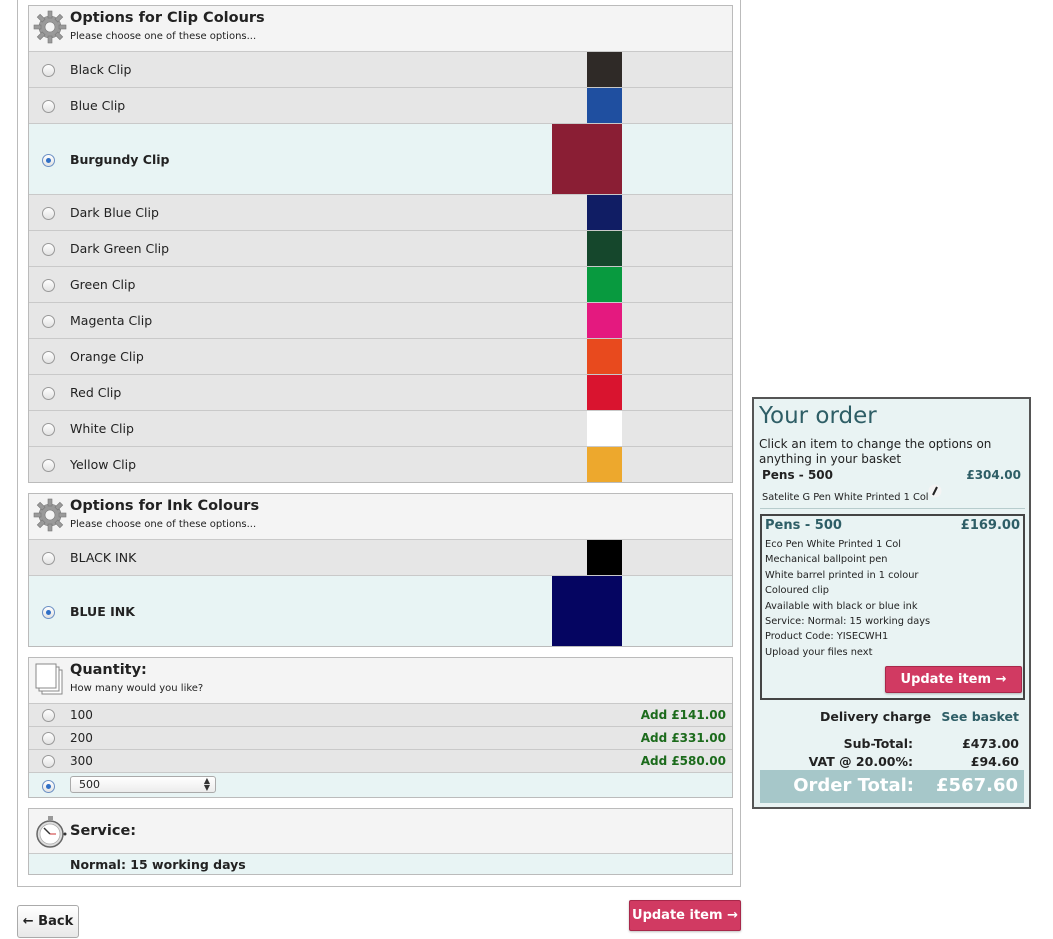 This screenshot has width=1053, height=939. Describe the element at coordinates (827, 637) in the screenshot. I see `basket-item-detail: Product Code: YISECWH1` at that location.